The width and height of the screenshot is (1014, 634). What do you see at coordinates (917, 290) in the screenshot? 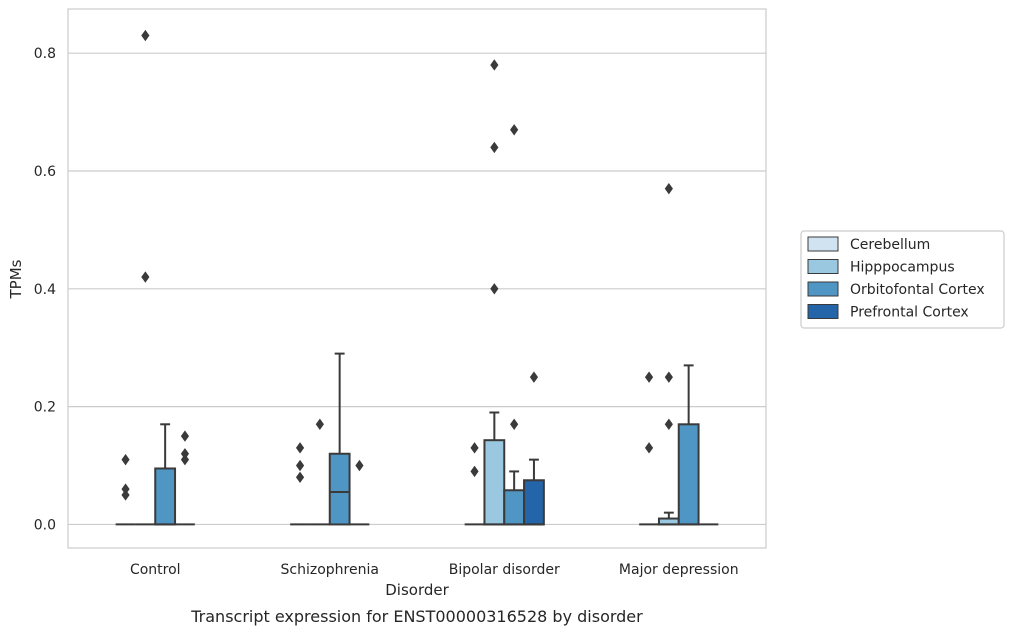
I see `legend-label: Orbitofontal Cortex` at bounding box center [917, 290].